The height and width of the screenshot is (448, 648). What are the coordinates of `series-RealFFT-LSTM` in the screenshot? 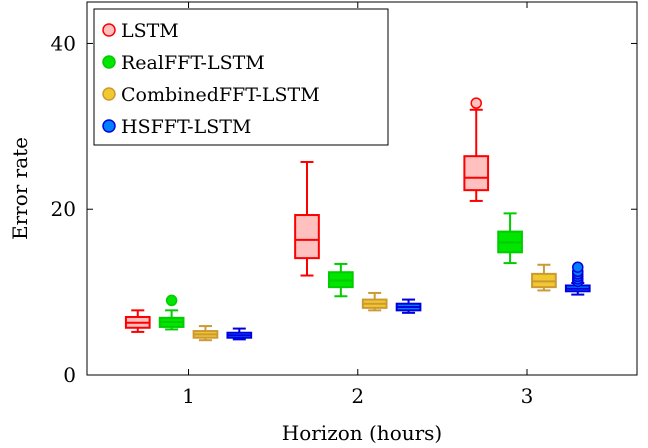 It's located at (340, 271).